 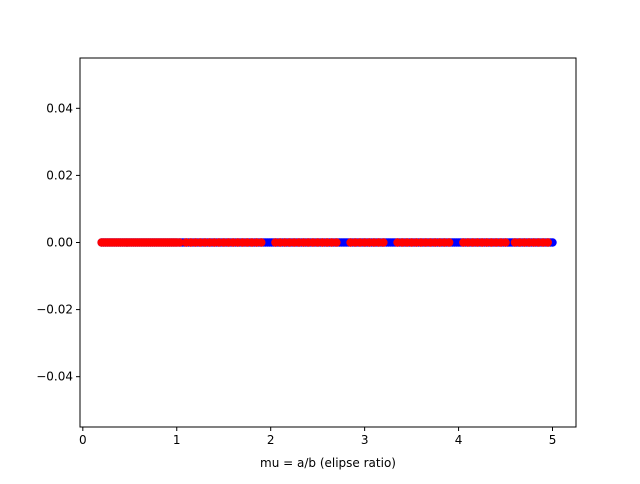 I want to click on y-tick-label: −0.04, so click(x=54, y=377).